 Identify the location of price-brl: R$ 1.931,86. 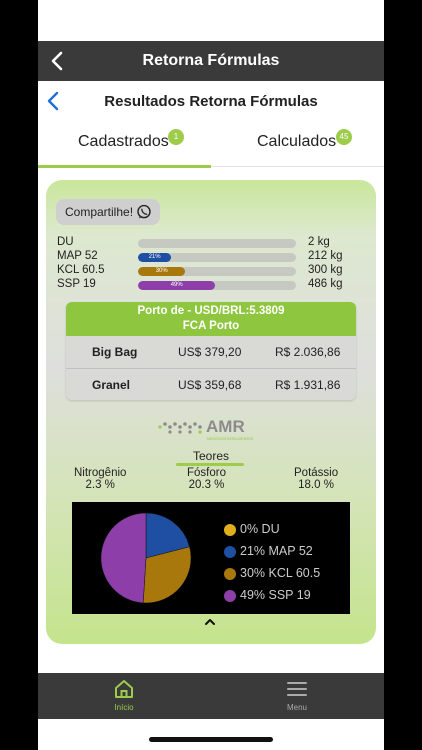
(308, 385).